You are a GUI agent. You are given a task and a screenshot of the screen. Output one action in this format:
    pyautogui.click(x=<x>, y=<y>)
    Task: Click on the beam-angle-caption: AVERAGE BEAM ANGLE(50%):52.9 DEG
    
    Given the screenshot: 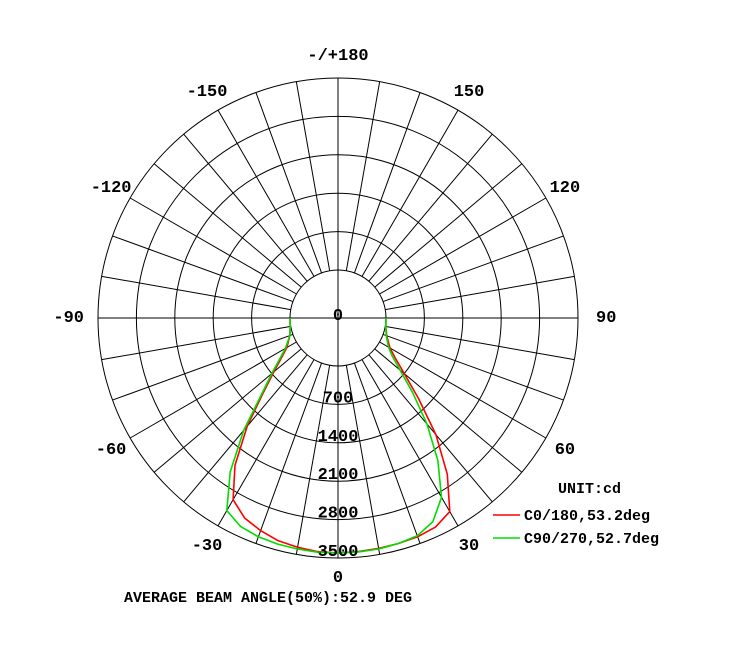 What is the action you would take?
    pyautogui.click(x=268, y=598)
    